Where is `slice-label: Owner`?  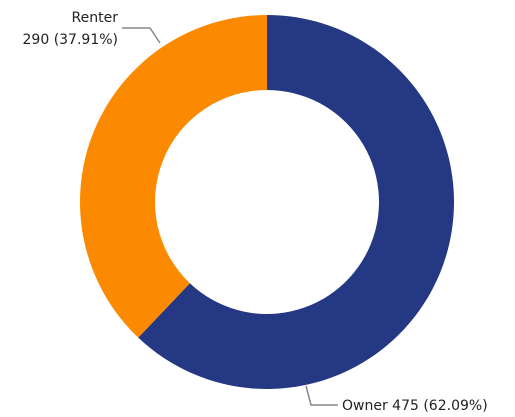 slice-label: Owner is located at coordinates (365, 406).